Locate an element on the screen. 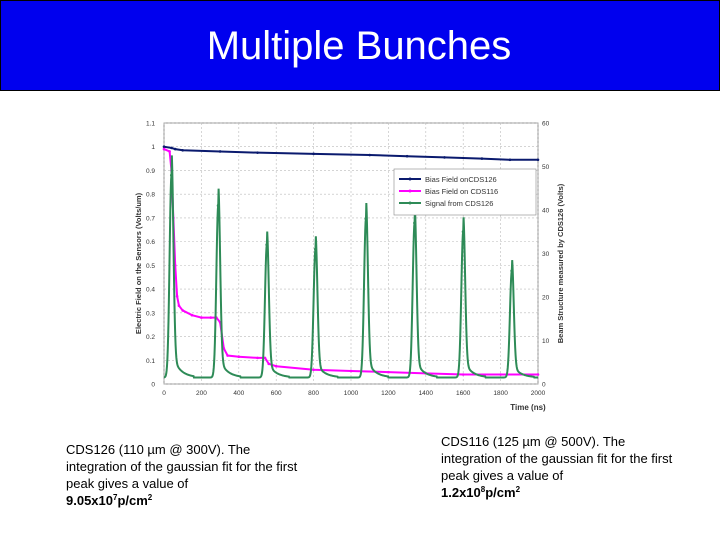 This screenshot has height=540, width=720. y-tick-label: 1 is located at coordinates (153, 147).